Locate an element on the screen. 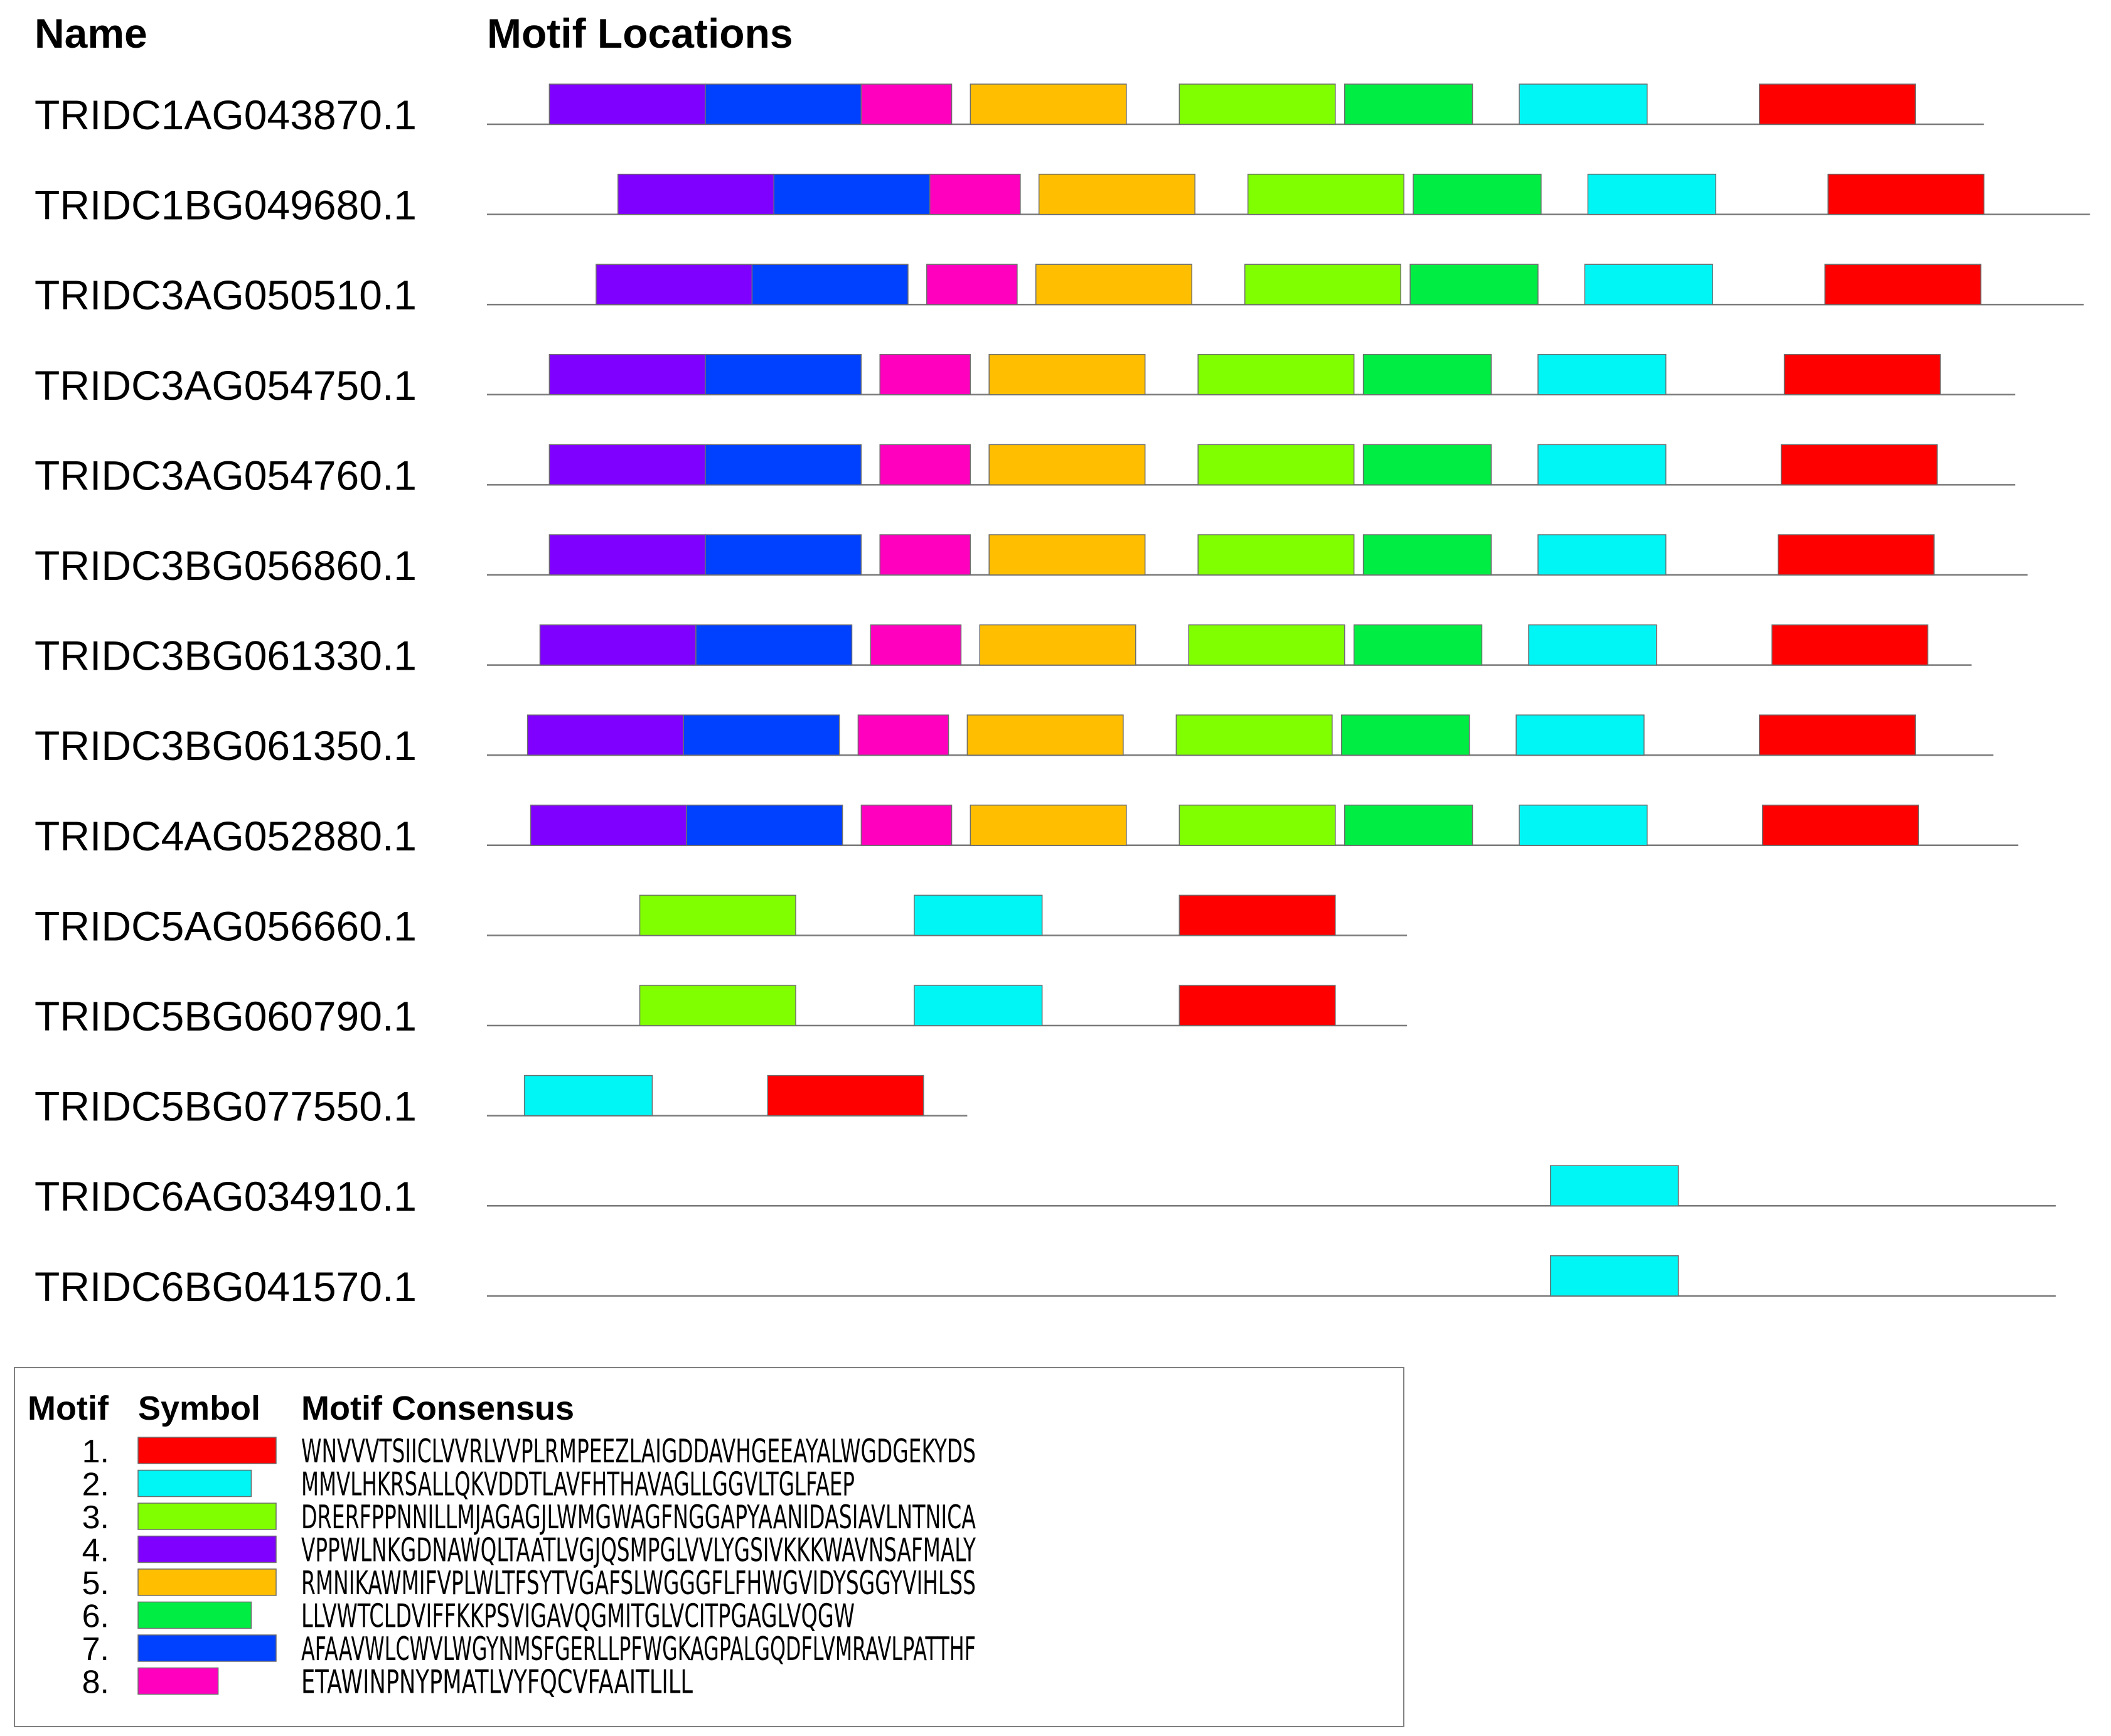 The width and height of the screenshot is (2111, 1736). sequence-row: TRIDC4AG052880.1 is located at coordinates (1027, 832).